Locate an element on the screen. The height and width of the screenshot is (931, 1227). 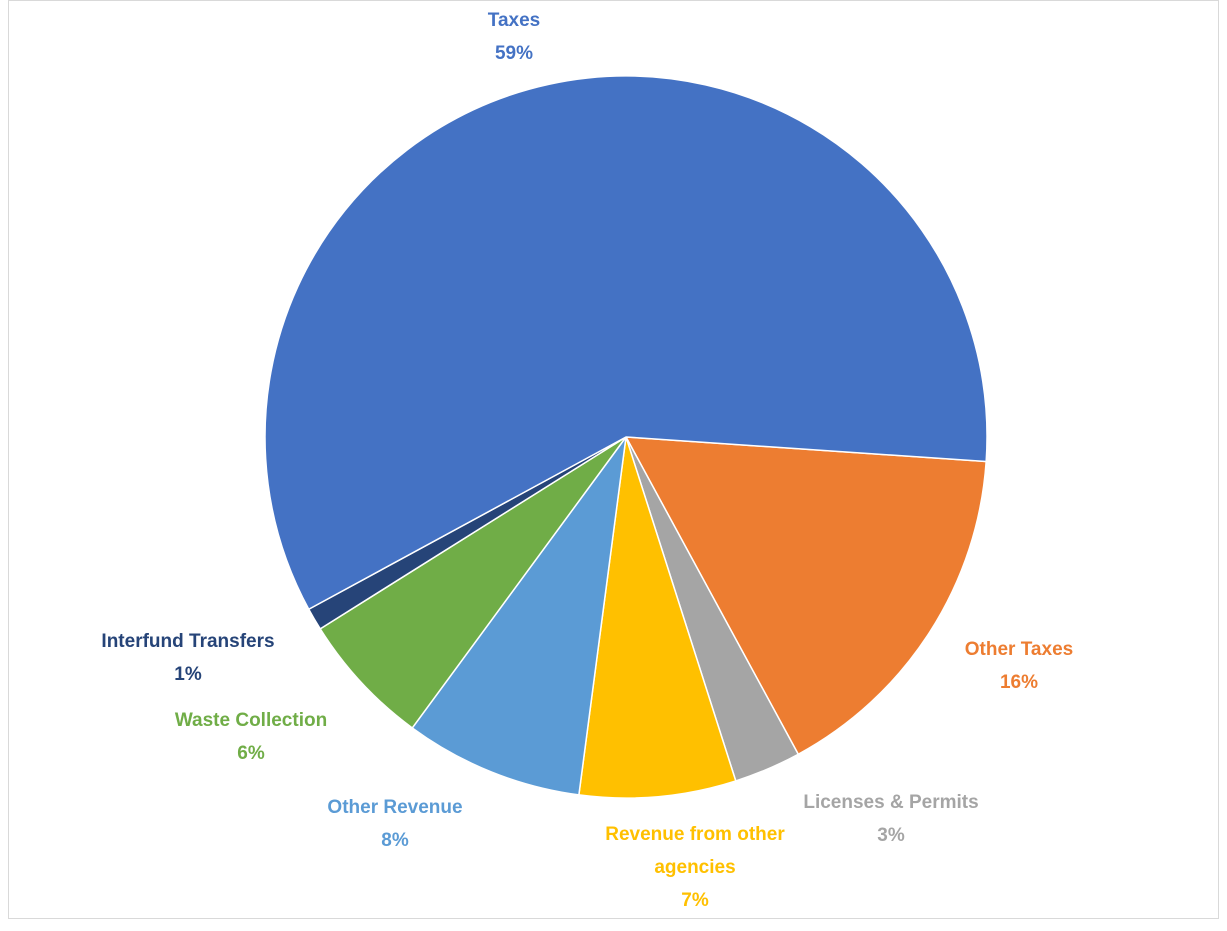
pie-slice-waste-collection is located at coordinates (473, 582).